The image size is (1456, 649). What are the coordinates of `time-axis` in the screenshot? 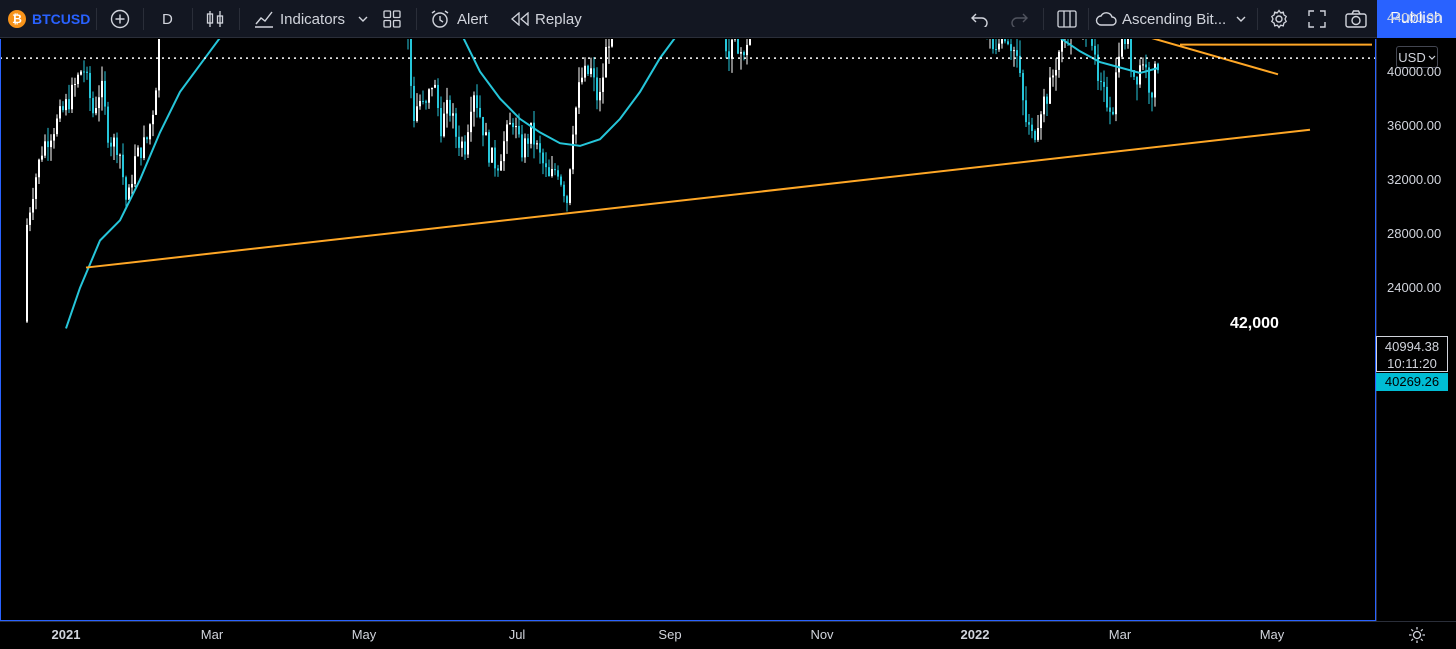 It's located at (728, 635).